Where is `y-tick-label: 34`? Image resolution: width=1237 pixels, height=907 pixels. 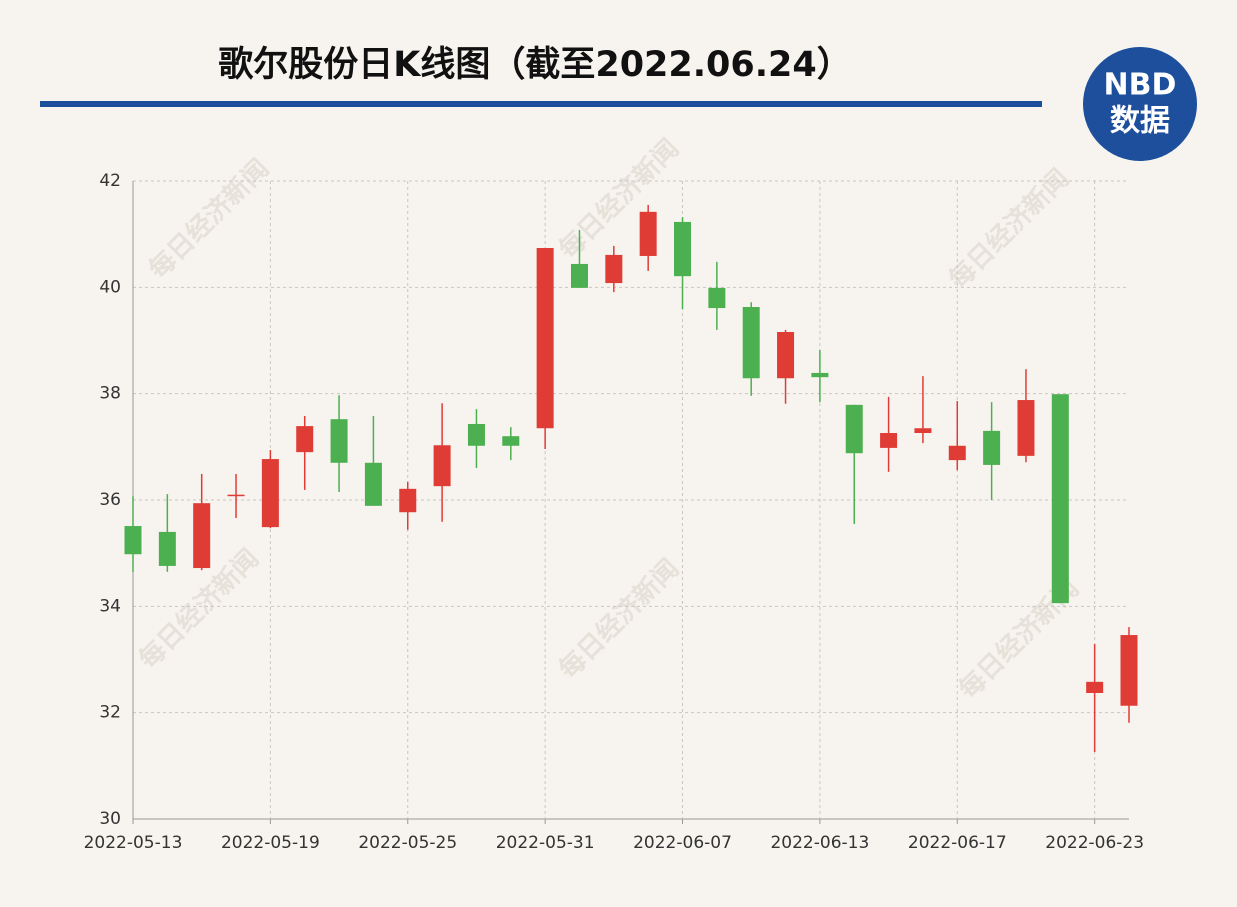
y-tick-label: 34 is located at coordinates (110, 606).